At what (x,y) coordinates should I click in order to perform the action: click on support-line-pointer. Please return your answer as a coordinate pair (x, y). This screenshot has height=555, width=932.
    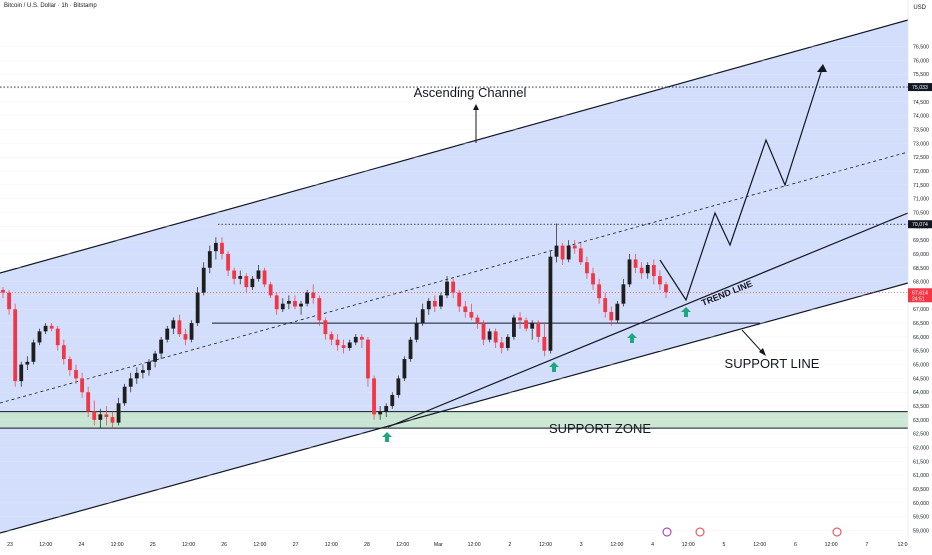
    Looking at the image, I should click on (752, 341).